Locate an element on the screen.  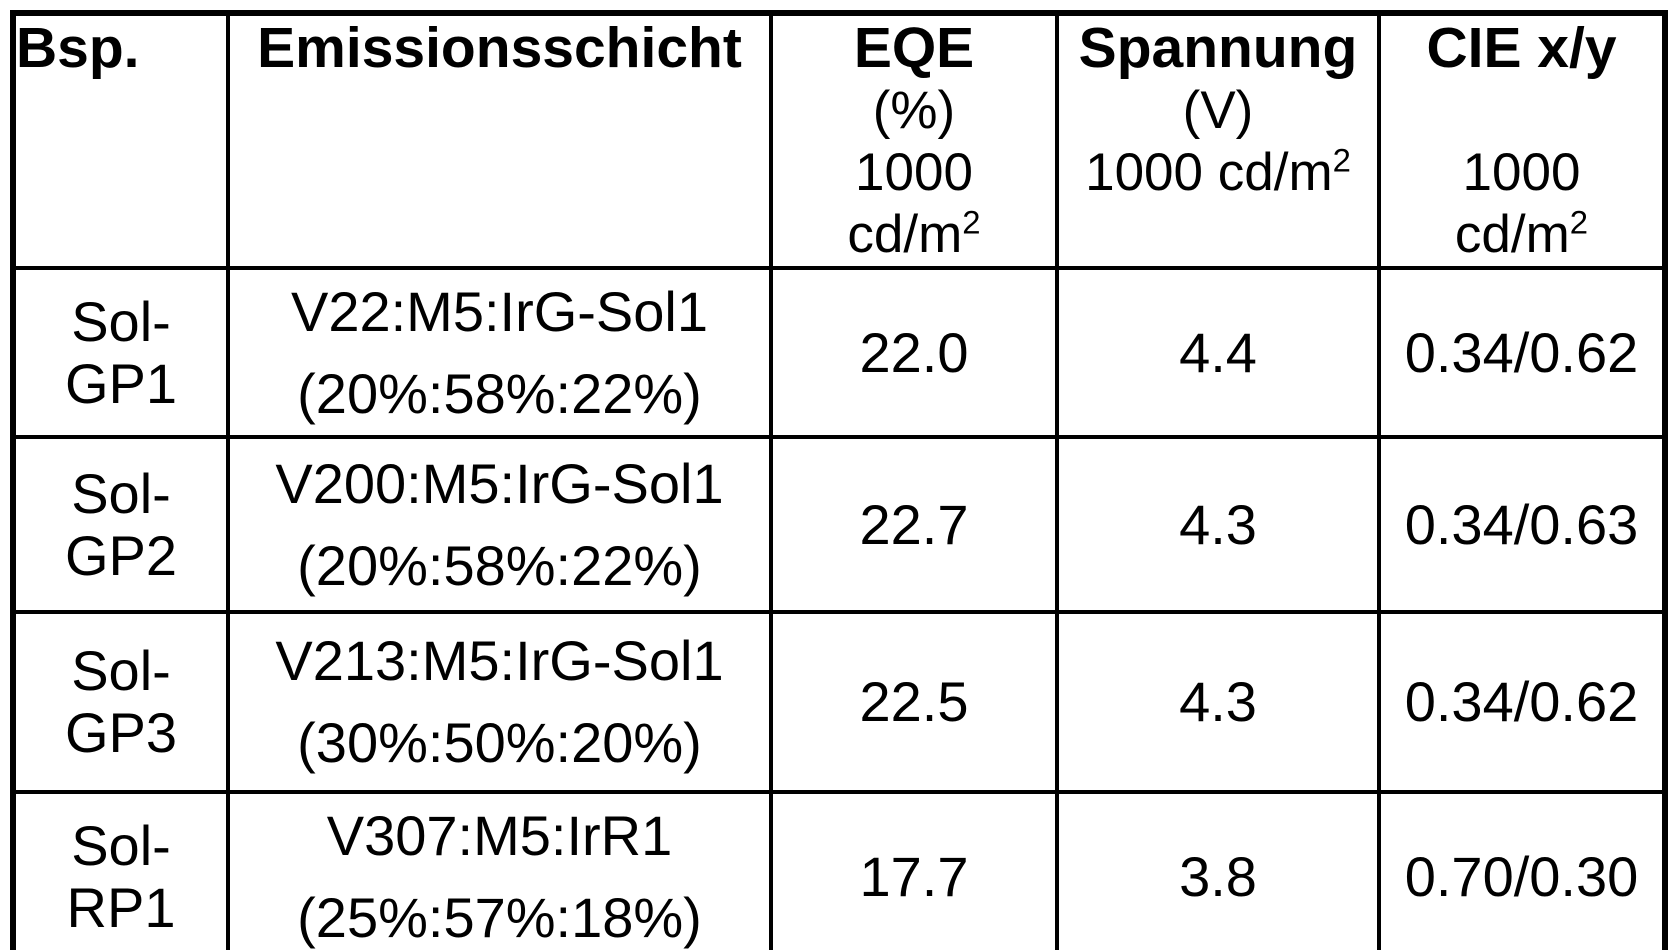
cell-eqe-value: 22.5 is located at coordinates (914, 702).